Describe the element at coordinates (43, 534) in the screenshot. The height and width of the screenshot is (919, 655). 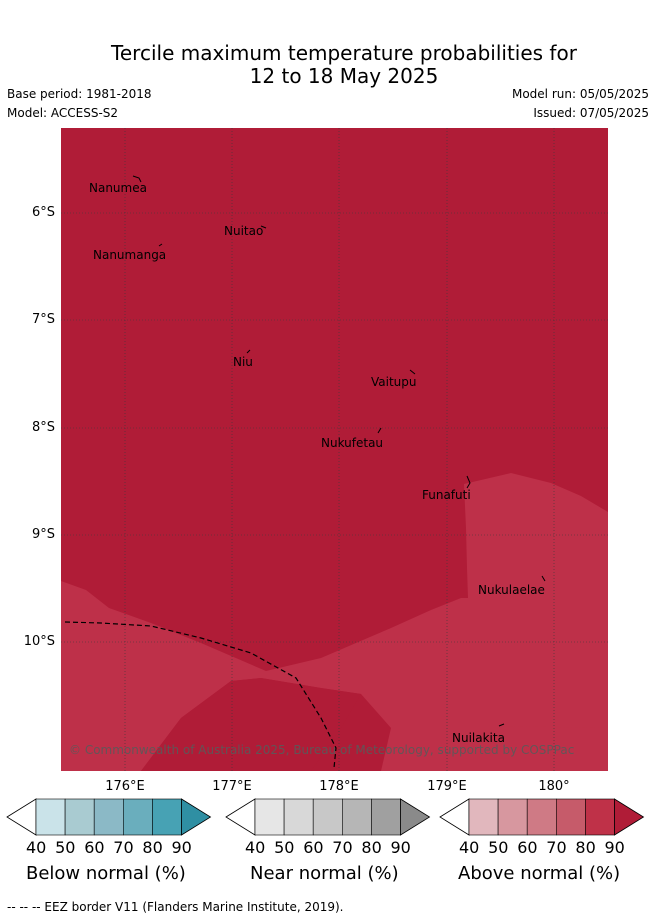
I see `lat-tick: 9°S` at that location.